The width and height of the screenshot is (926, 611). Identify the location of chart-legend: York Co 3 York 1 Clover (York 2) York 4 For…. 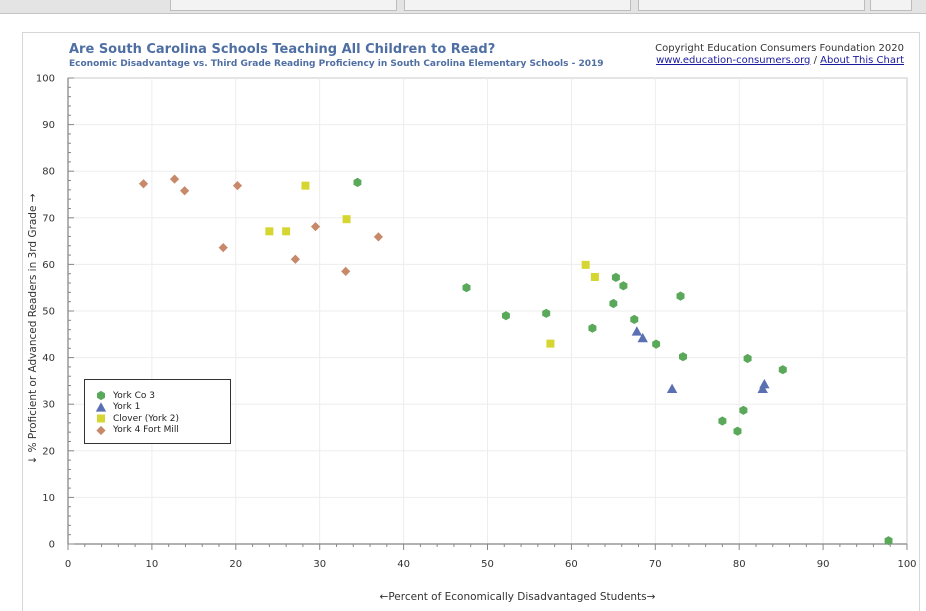
(157, 411).